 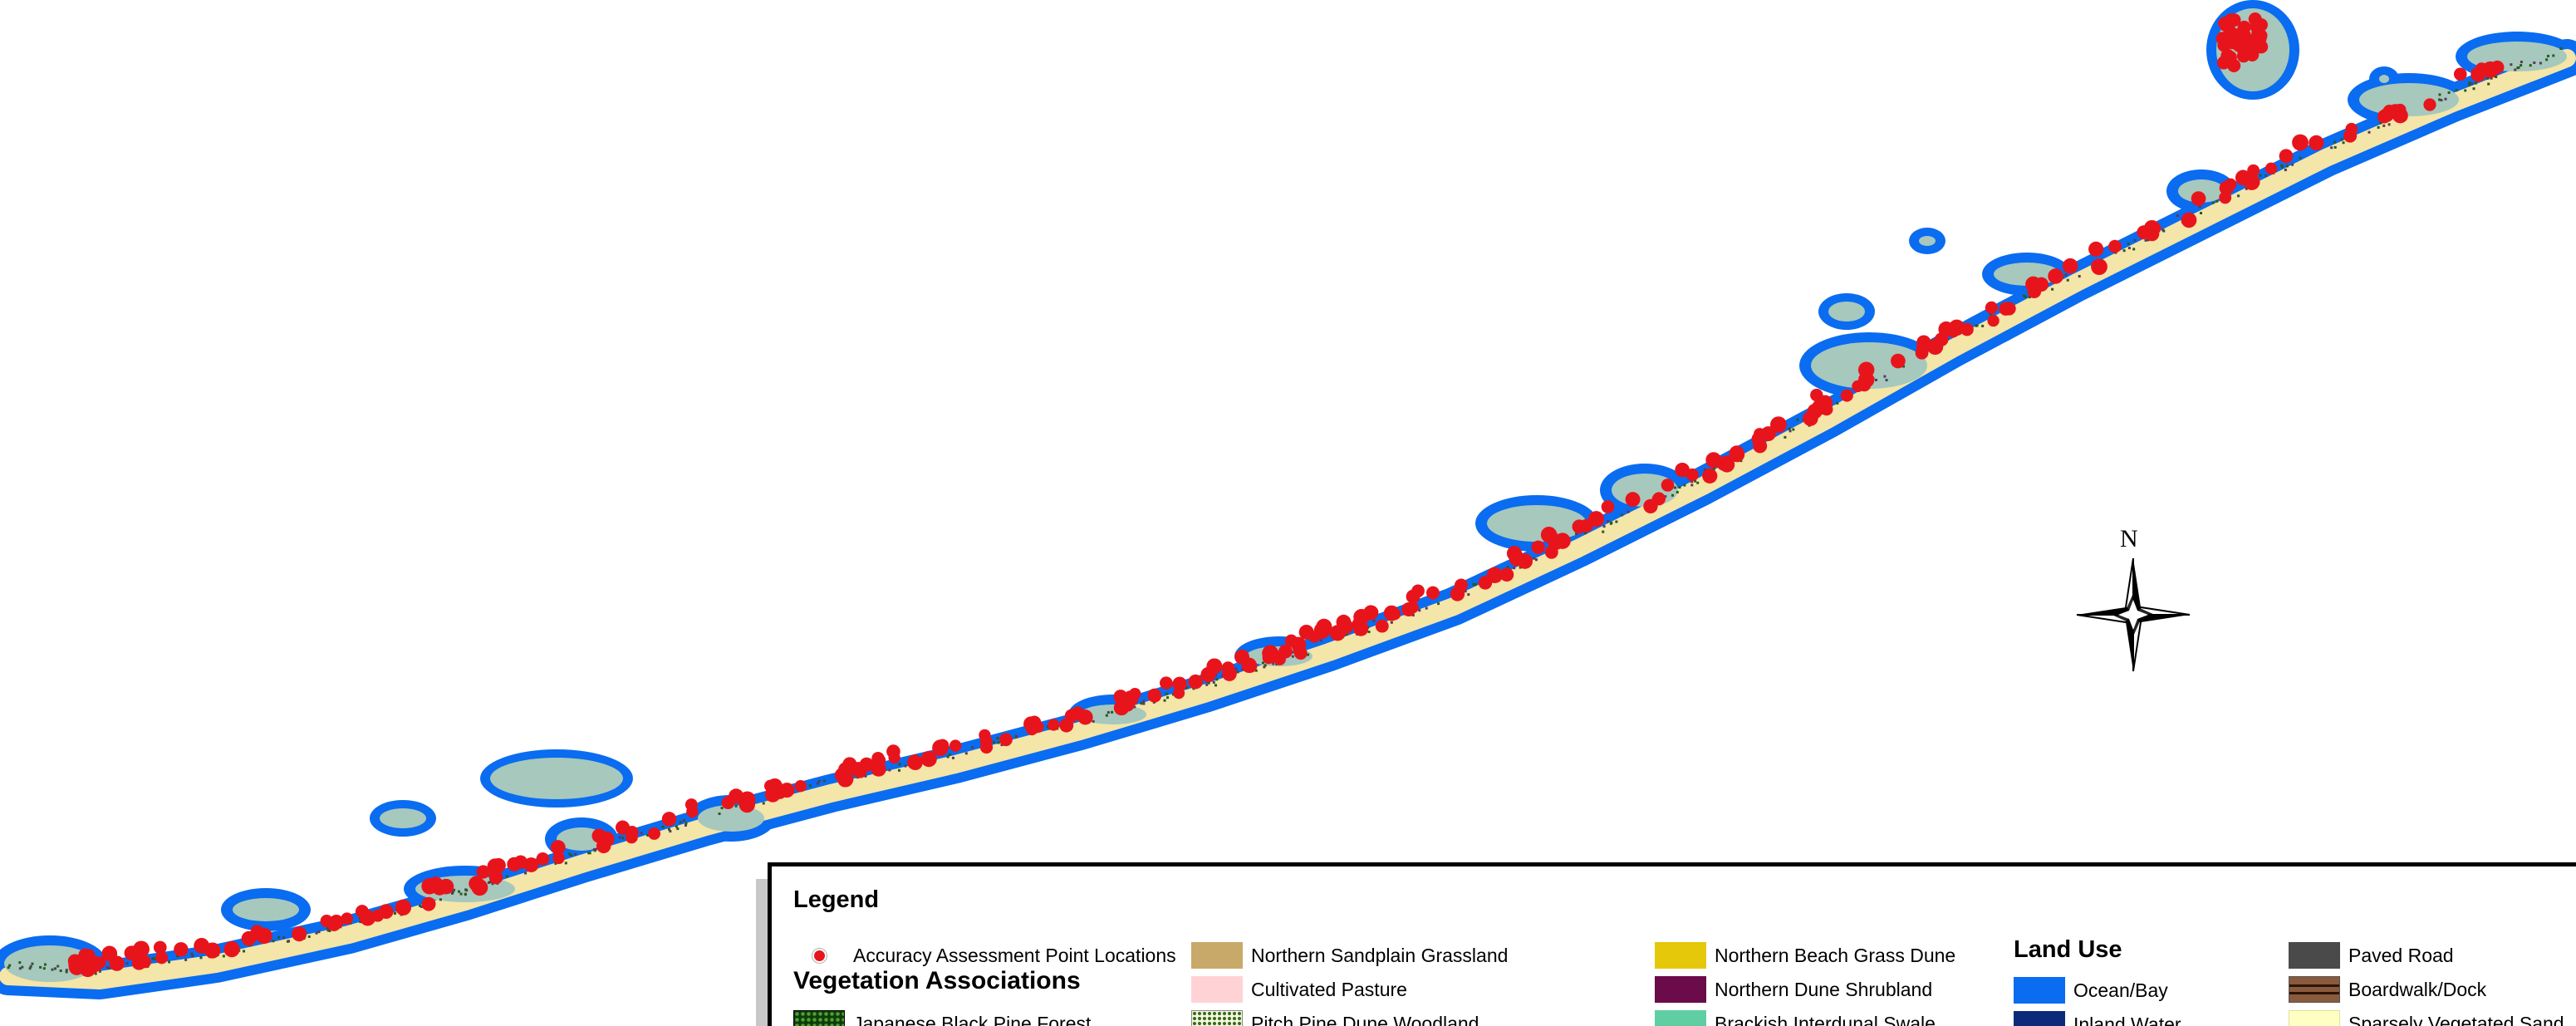 I want to click on red-point-icon, so click(x=819, y=956).